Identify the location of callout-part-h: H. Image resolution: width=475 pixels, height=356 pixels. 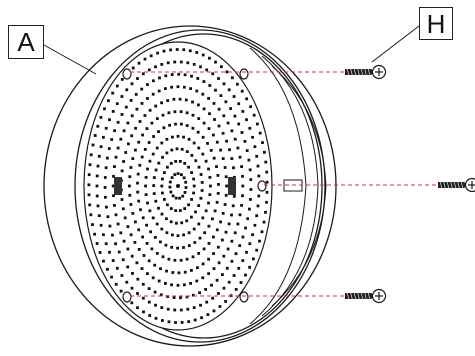
(436, 23).